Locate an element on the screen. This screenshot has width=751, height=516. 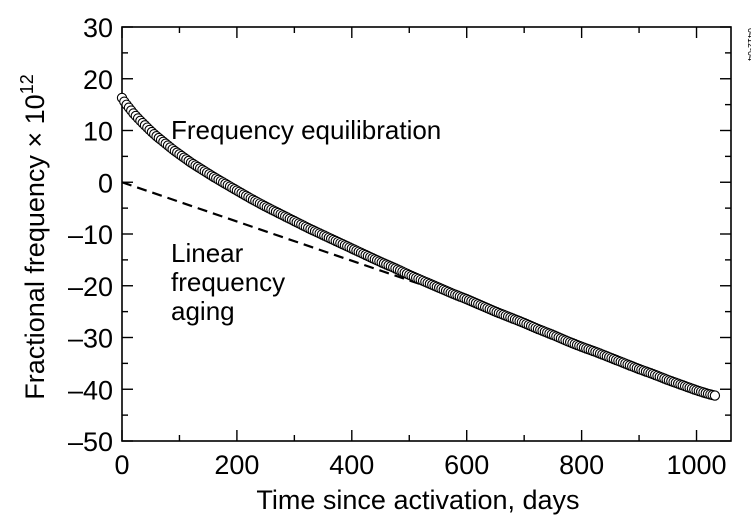
y-tick-label-10: 10 is located at coordinates (98, 132).